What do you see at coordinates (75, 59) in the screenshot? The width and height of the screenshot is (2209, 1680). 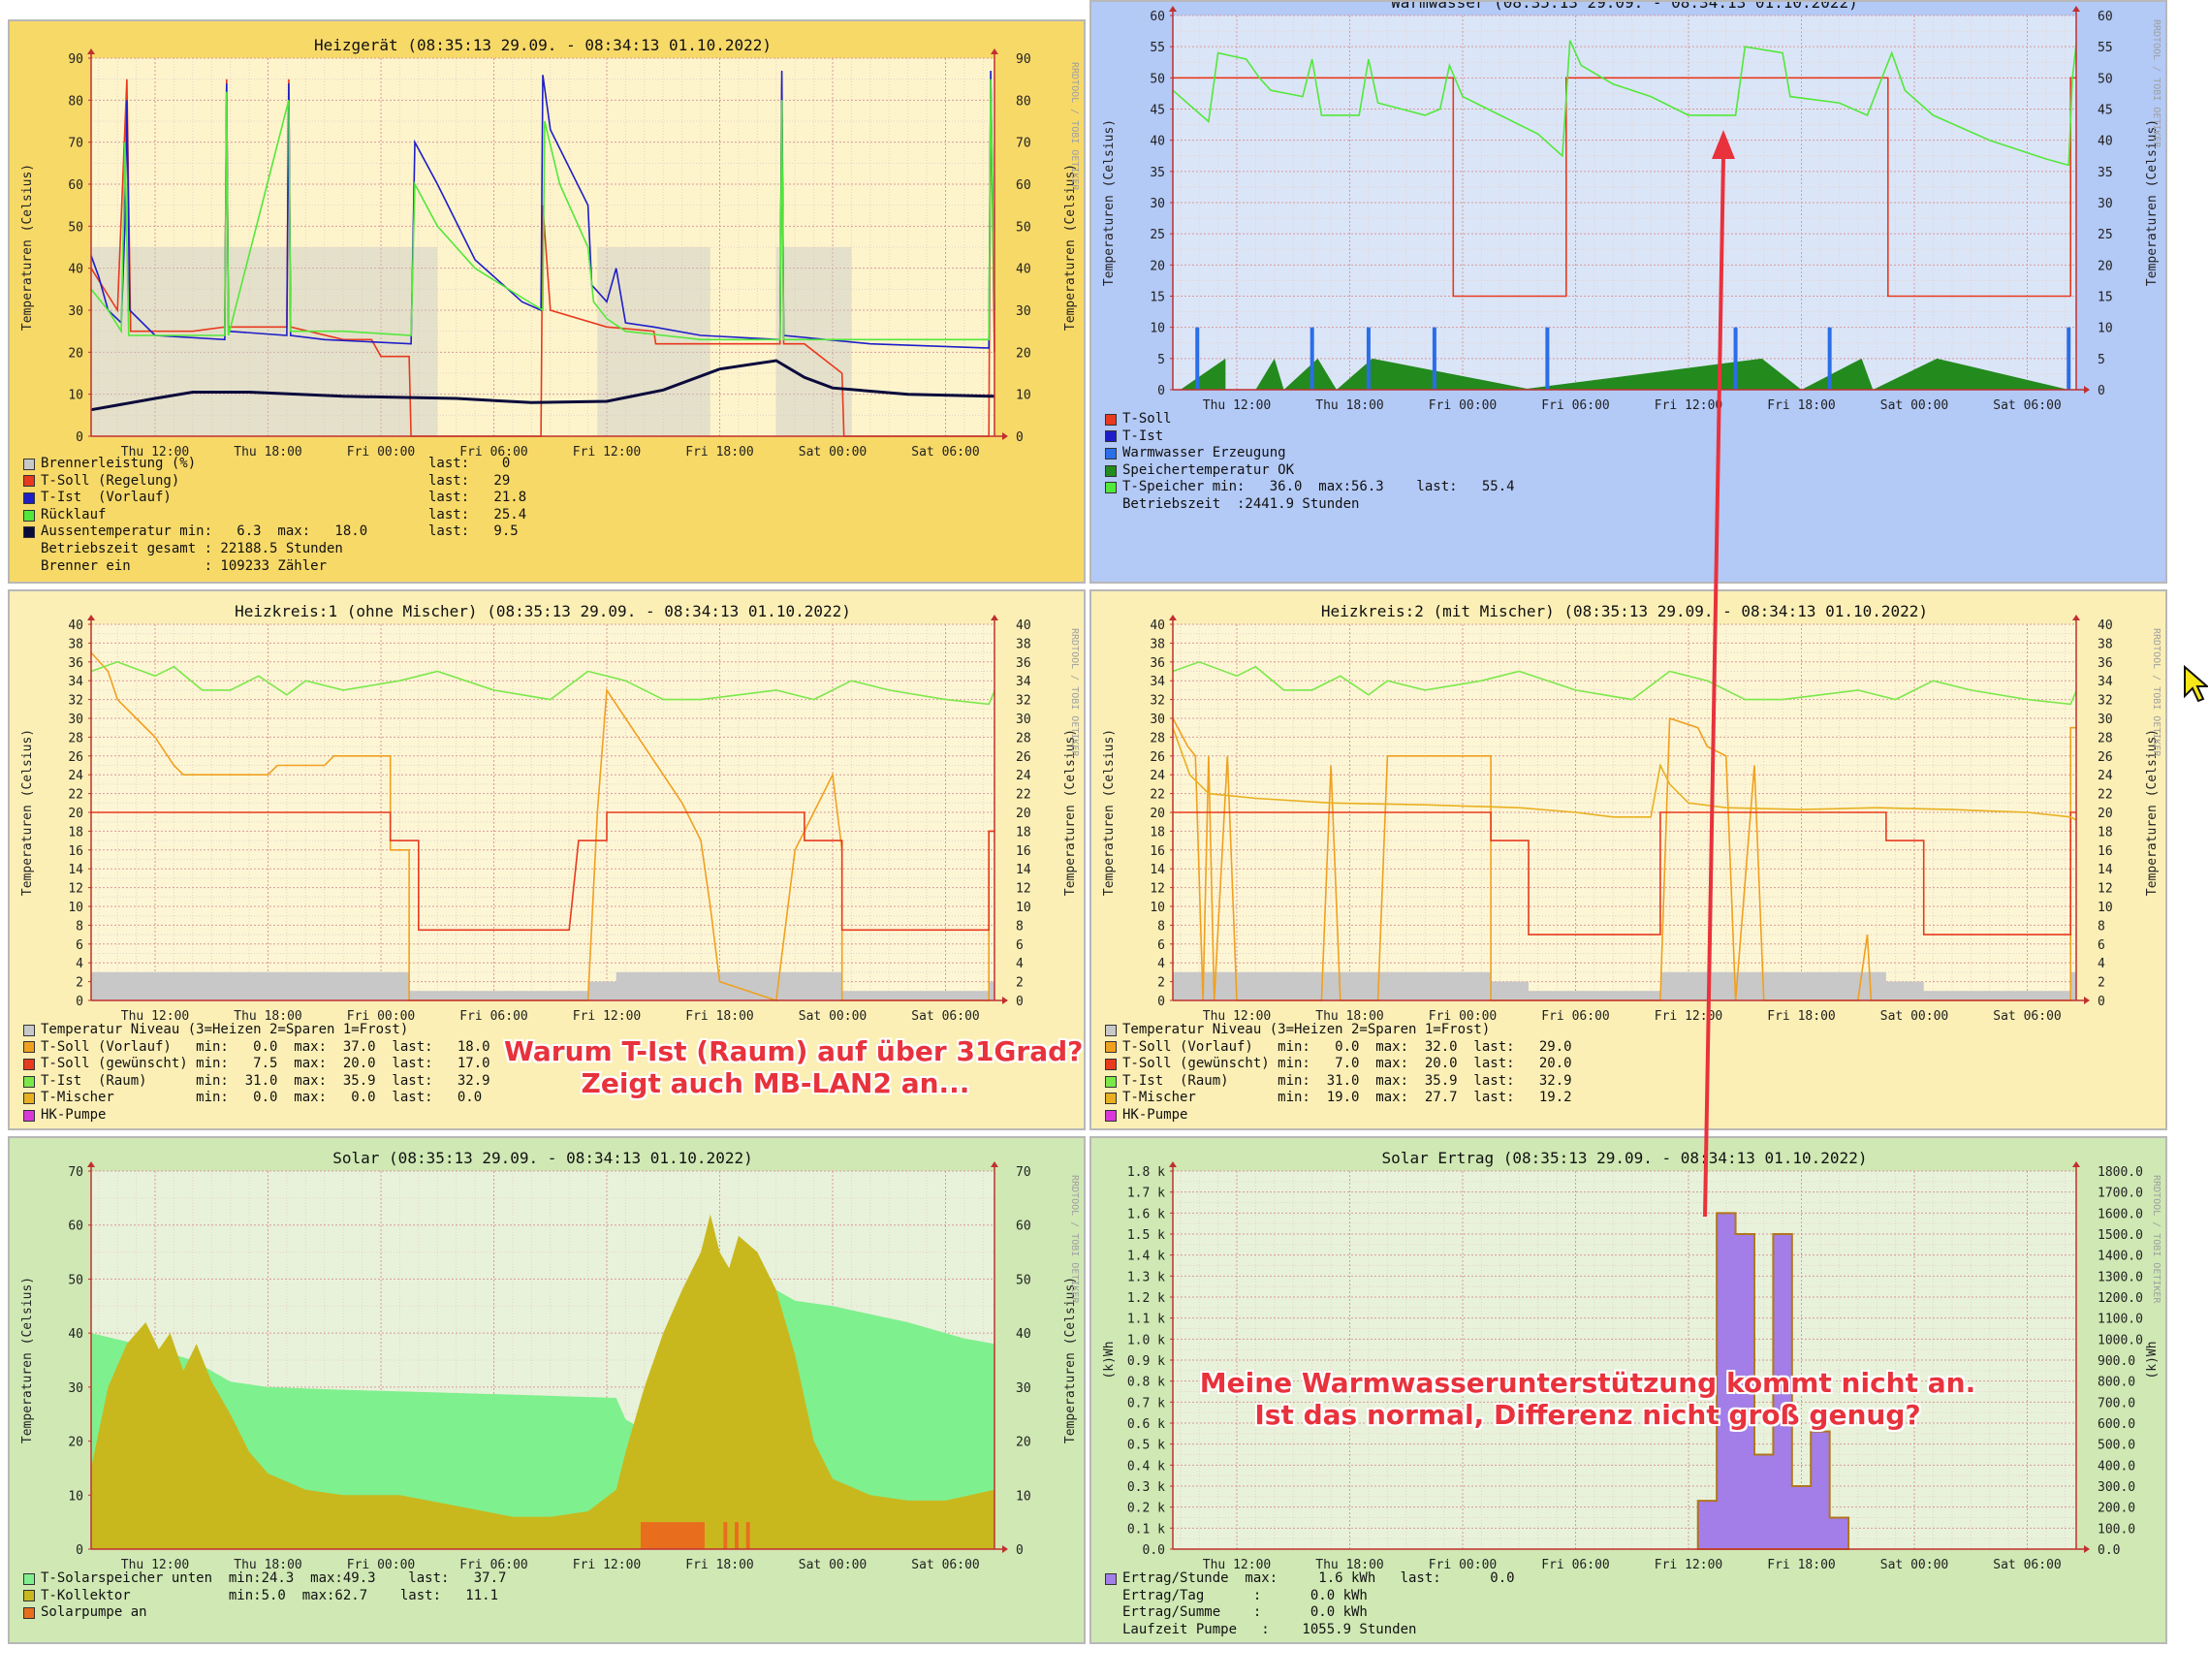 I see `y-tick-label: 90` at bounding box center [75, 59].